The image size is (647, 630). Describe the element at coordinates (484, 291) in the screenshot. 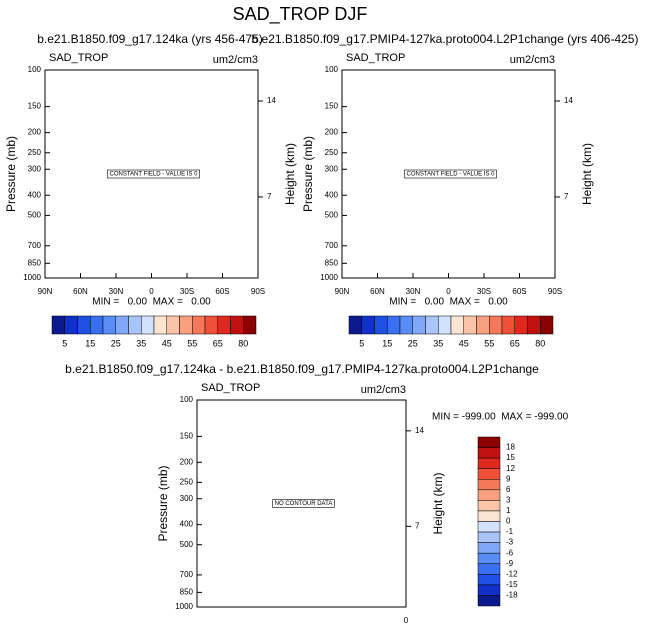

I see `x-tick-label: 30S` at that location.